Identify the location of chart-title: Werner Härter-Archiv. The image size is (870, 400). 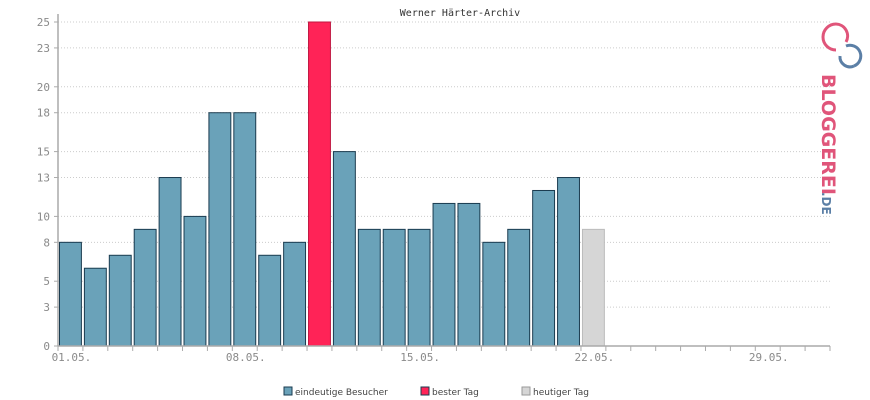
(460, 13).